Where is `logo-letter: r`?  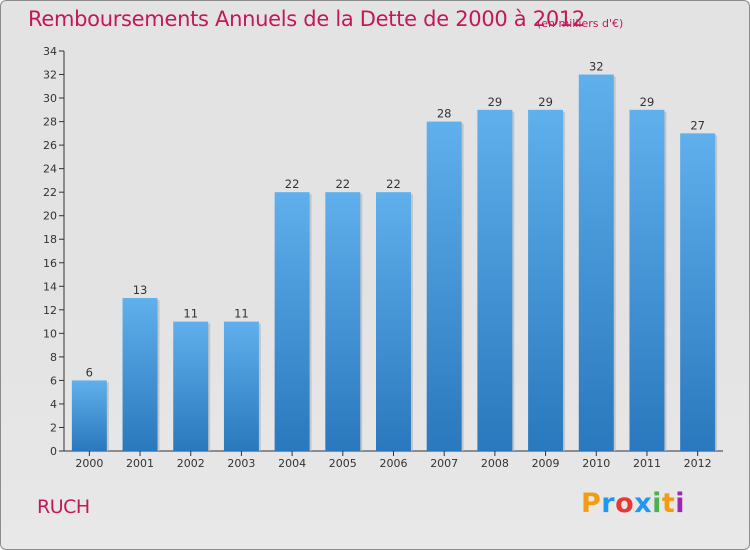
logo-letter: r is located at coordinates (608, 503).